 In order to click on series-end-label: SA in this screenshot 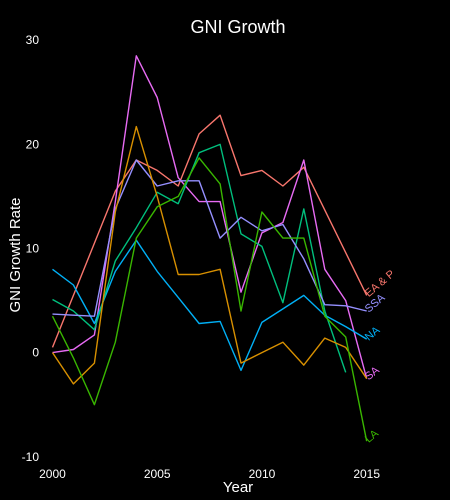, I will do `click(372, 373)`.